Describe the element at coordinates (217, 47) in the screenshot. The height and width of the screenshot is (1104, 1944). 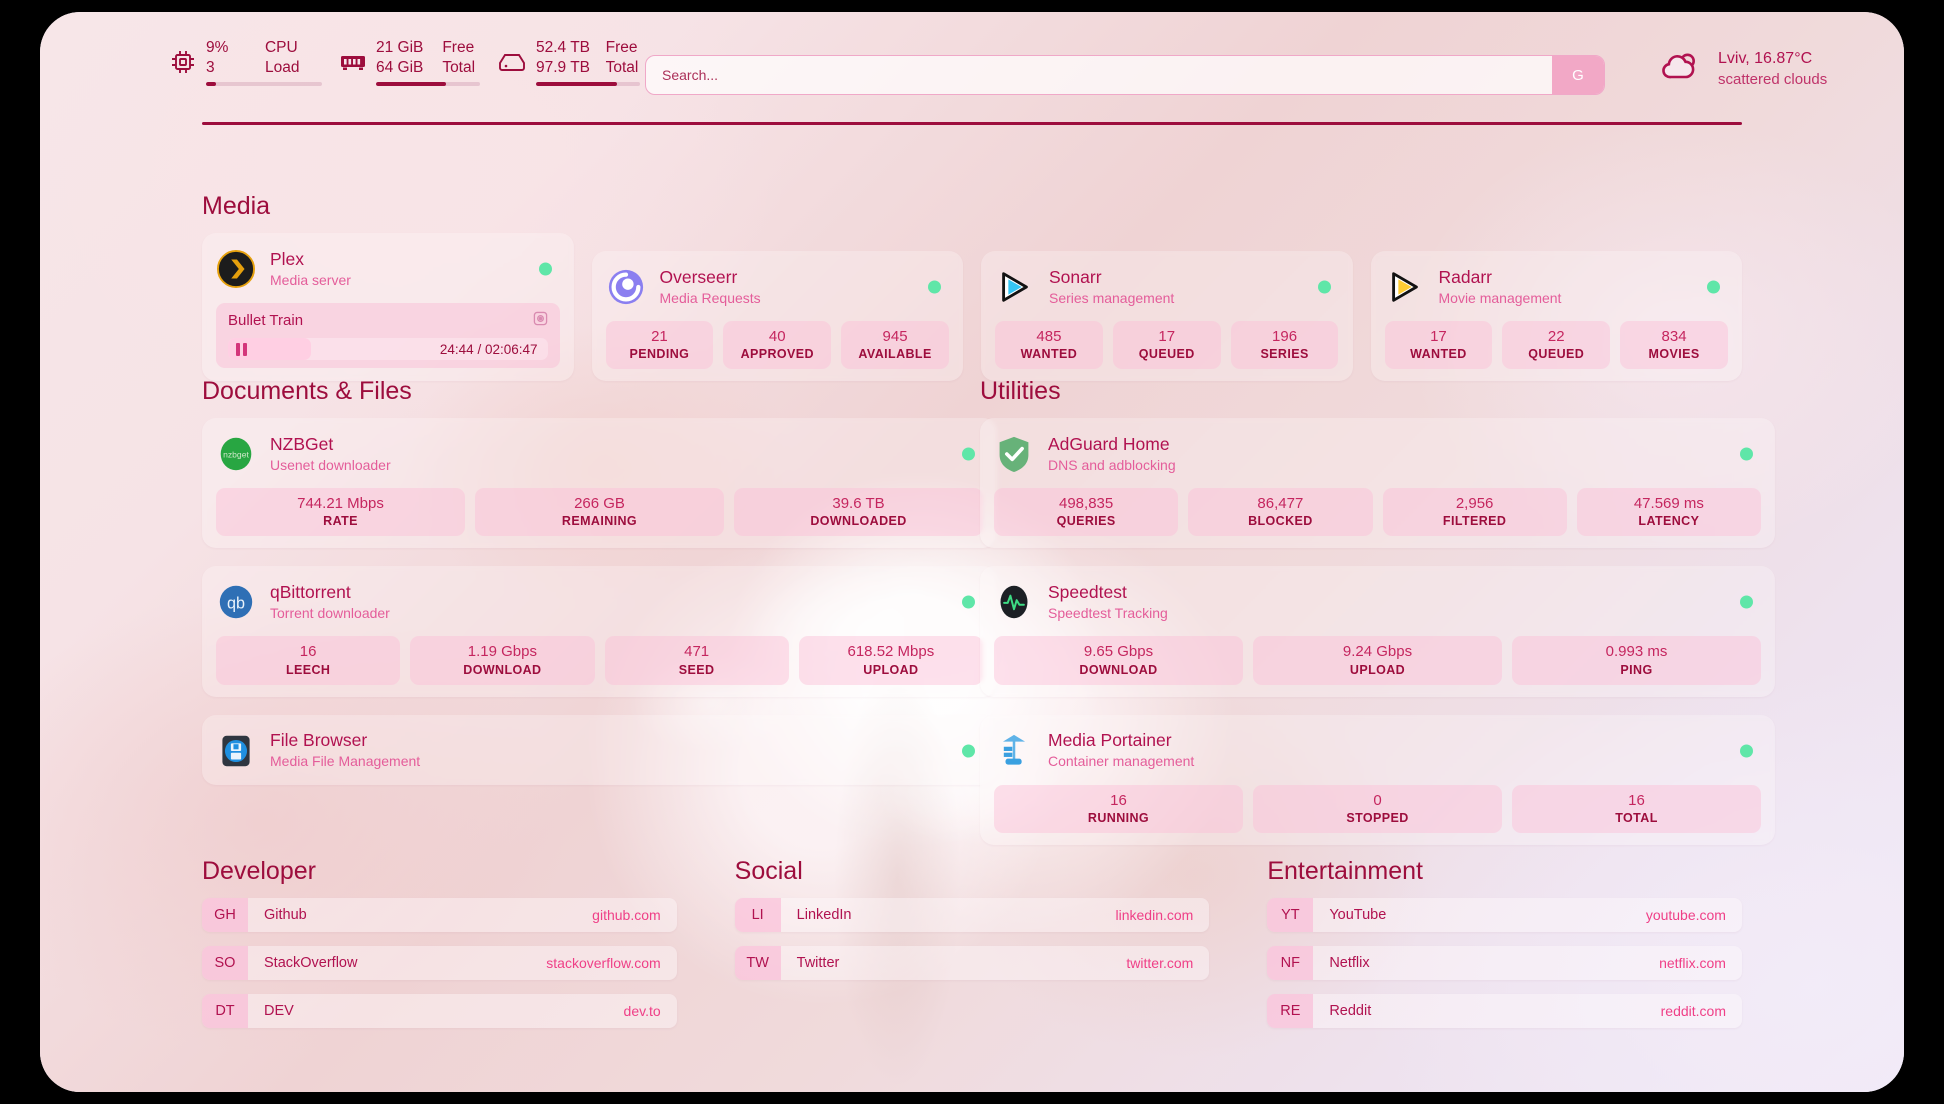
I see `system-stat-value-1: 9%` at that location.